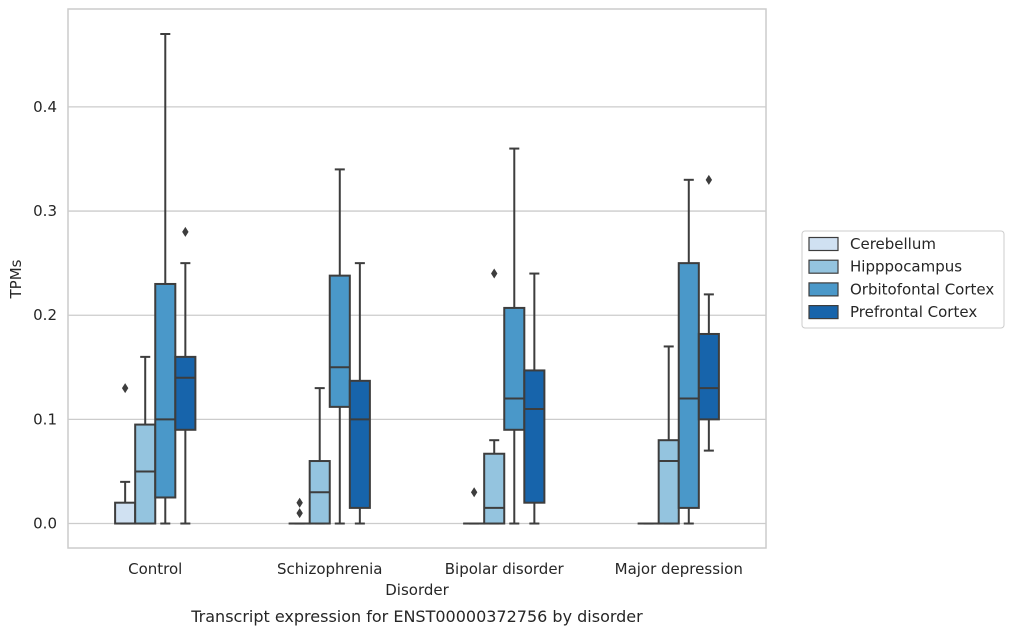 Image resolution: width=1014 pixels, height=634 pixels. Describe the element at coordinates (45, 419) in the screenshot. I see `y-tick-label: 0.1` at that location.